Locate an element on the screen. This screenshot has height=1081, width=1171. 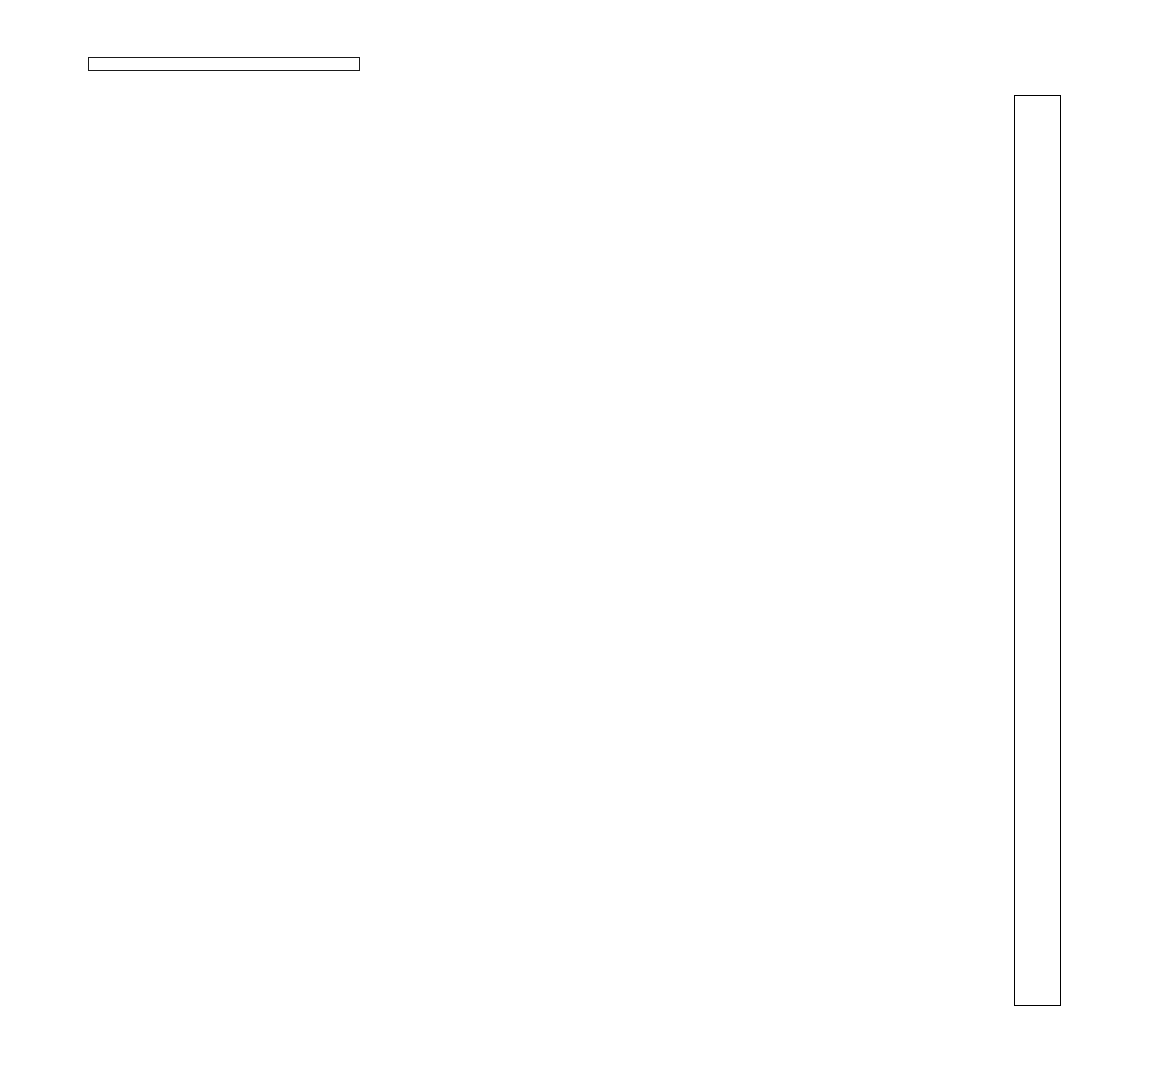
colorbar is located at coordinates (1037, 550).